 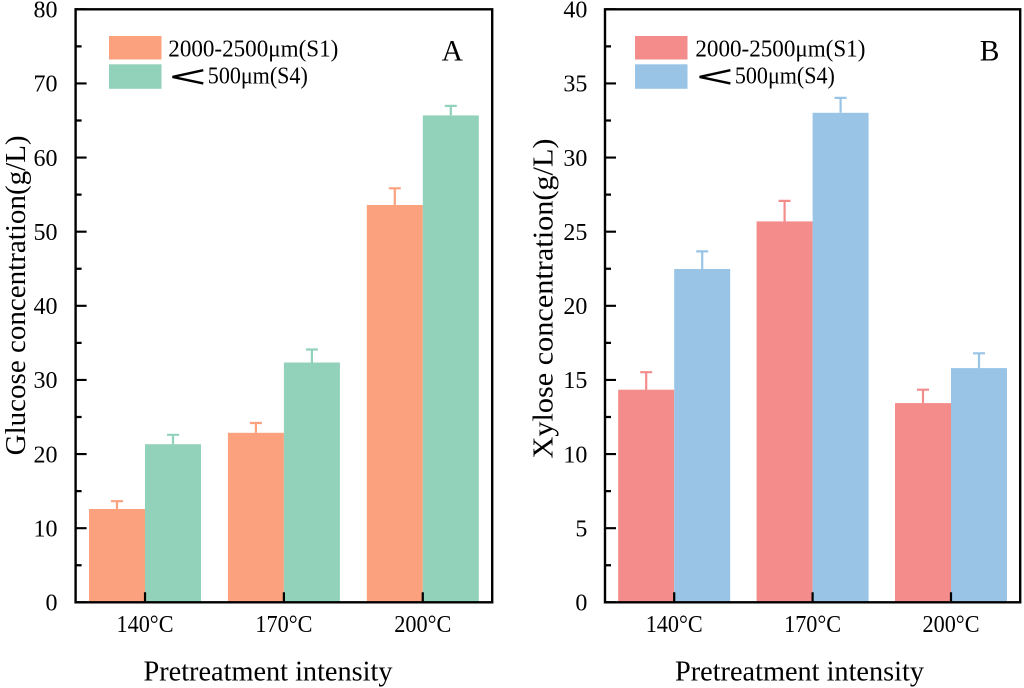 I want to click on svg-text: 60, so click(x=46, y=159).